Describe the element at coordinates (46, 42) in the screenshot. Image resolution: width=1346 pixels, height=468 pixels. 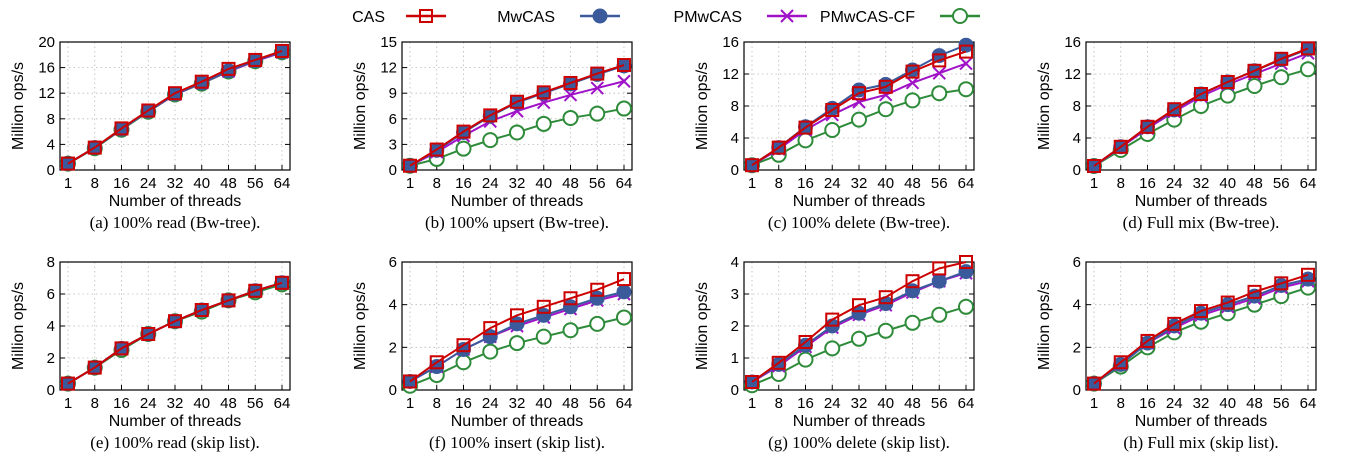
I see `y-tick-label: 20` at that location.